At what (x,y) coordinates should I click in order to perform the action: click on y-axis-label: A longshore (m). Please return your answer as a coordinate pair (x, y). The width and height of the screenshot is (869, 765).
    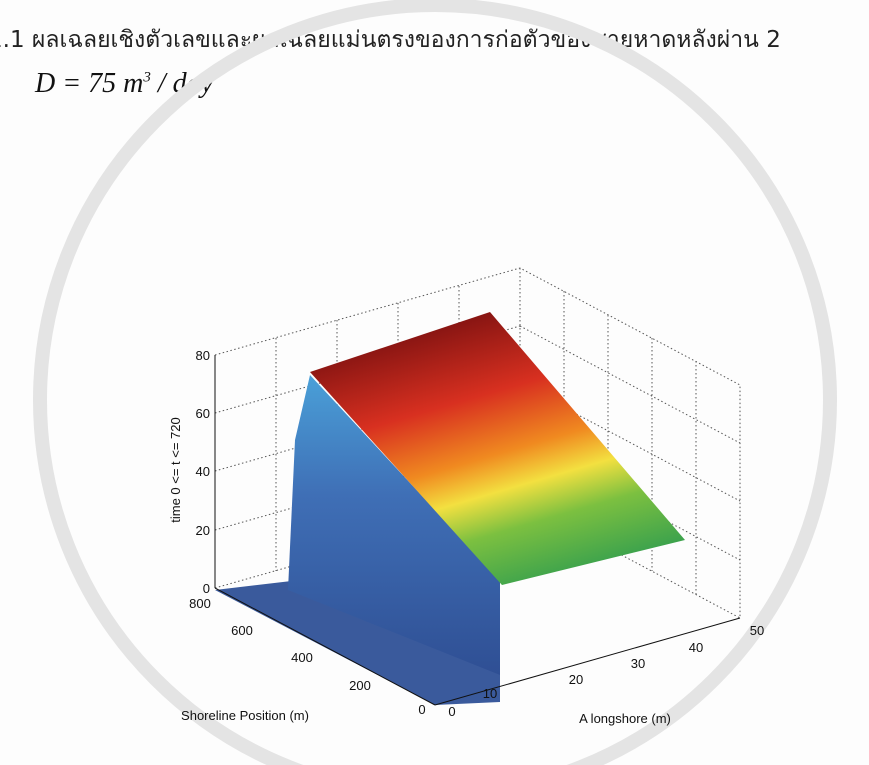
    Looking at the image, I should click on (625, 718).